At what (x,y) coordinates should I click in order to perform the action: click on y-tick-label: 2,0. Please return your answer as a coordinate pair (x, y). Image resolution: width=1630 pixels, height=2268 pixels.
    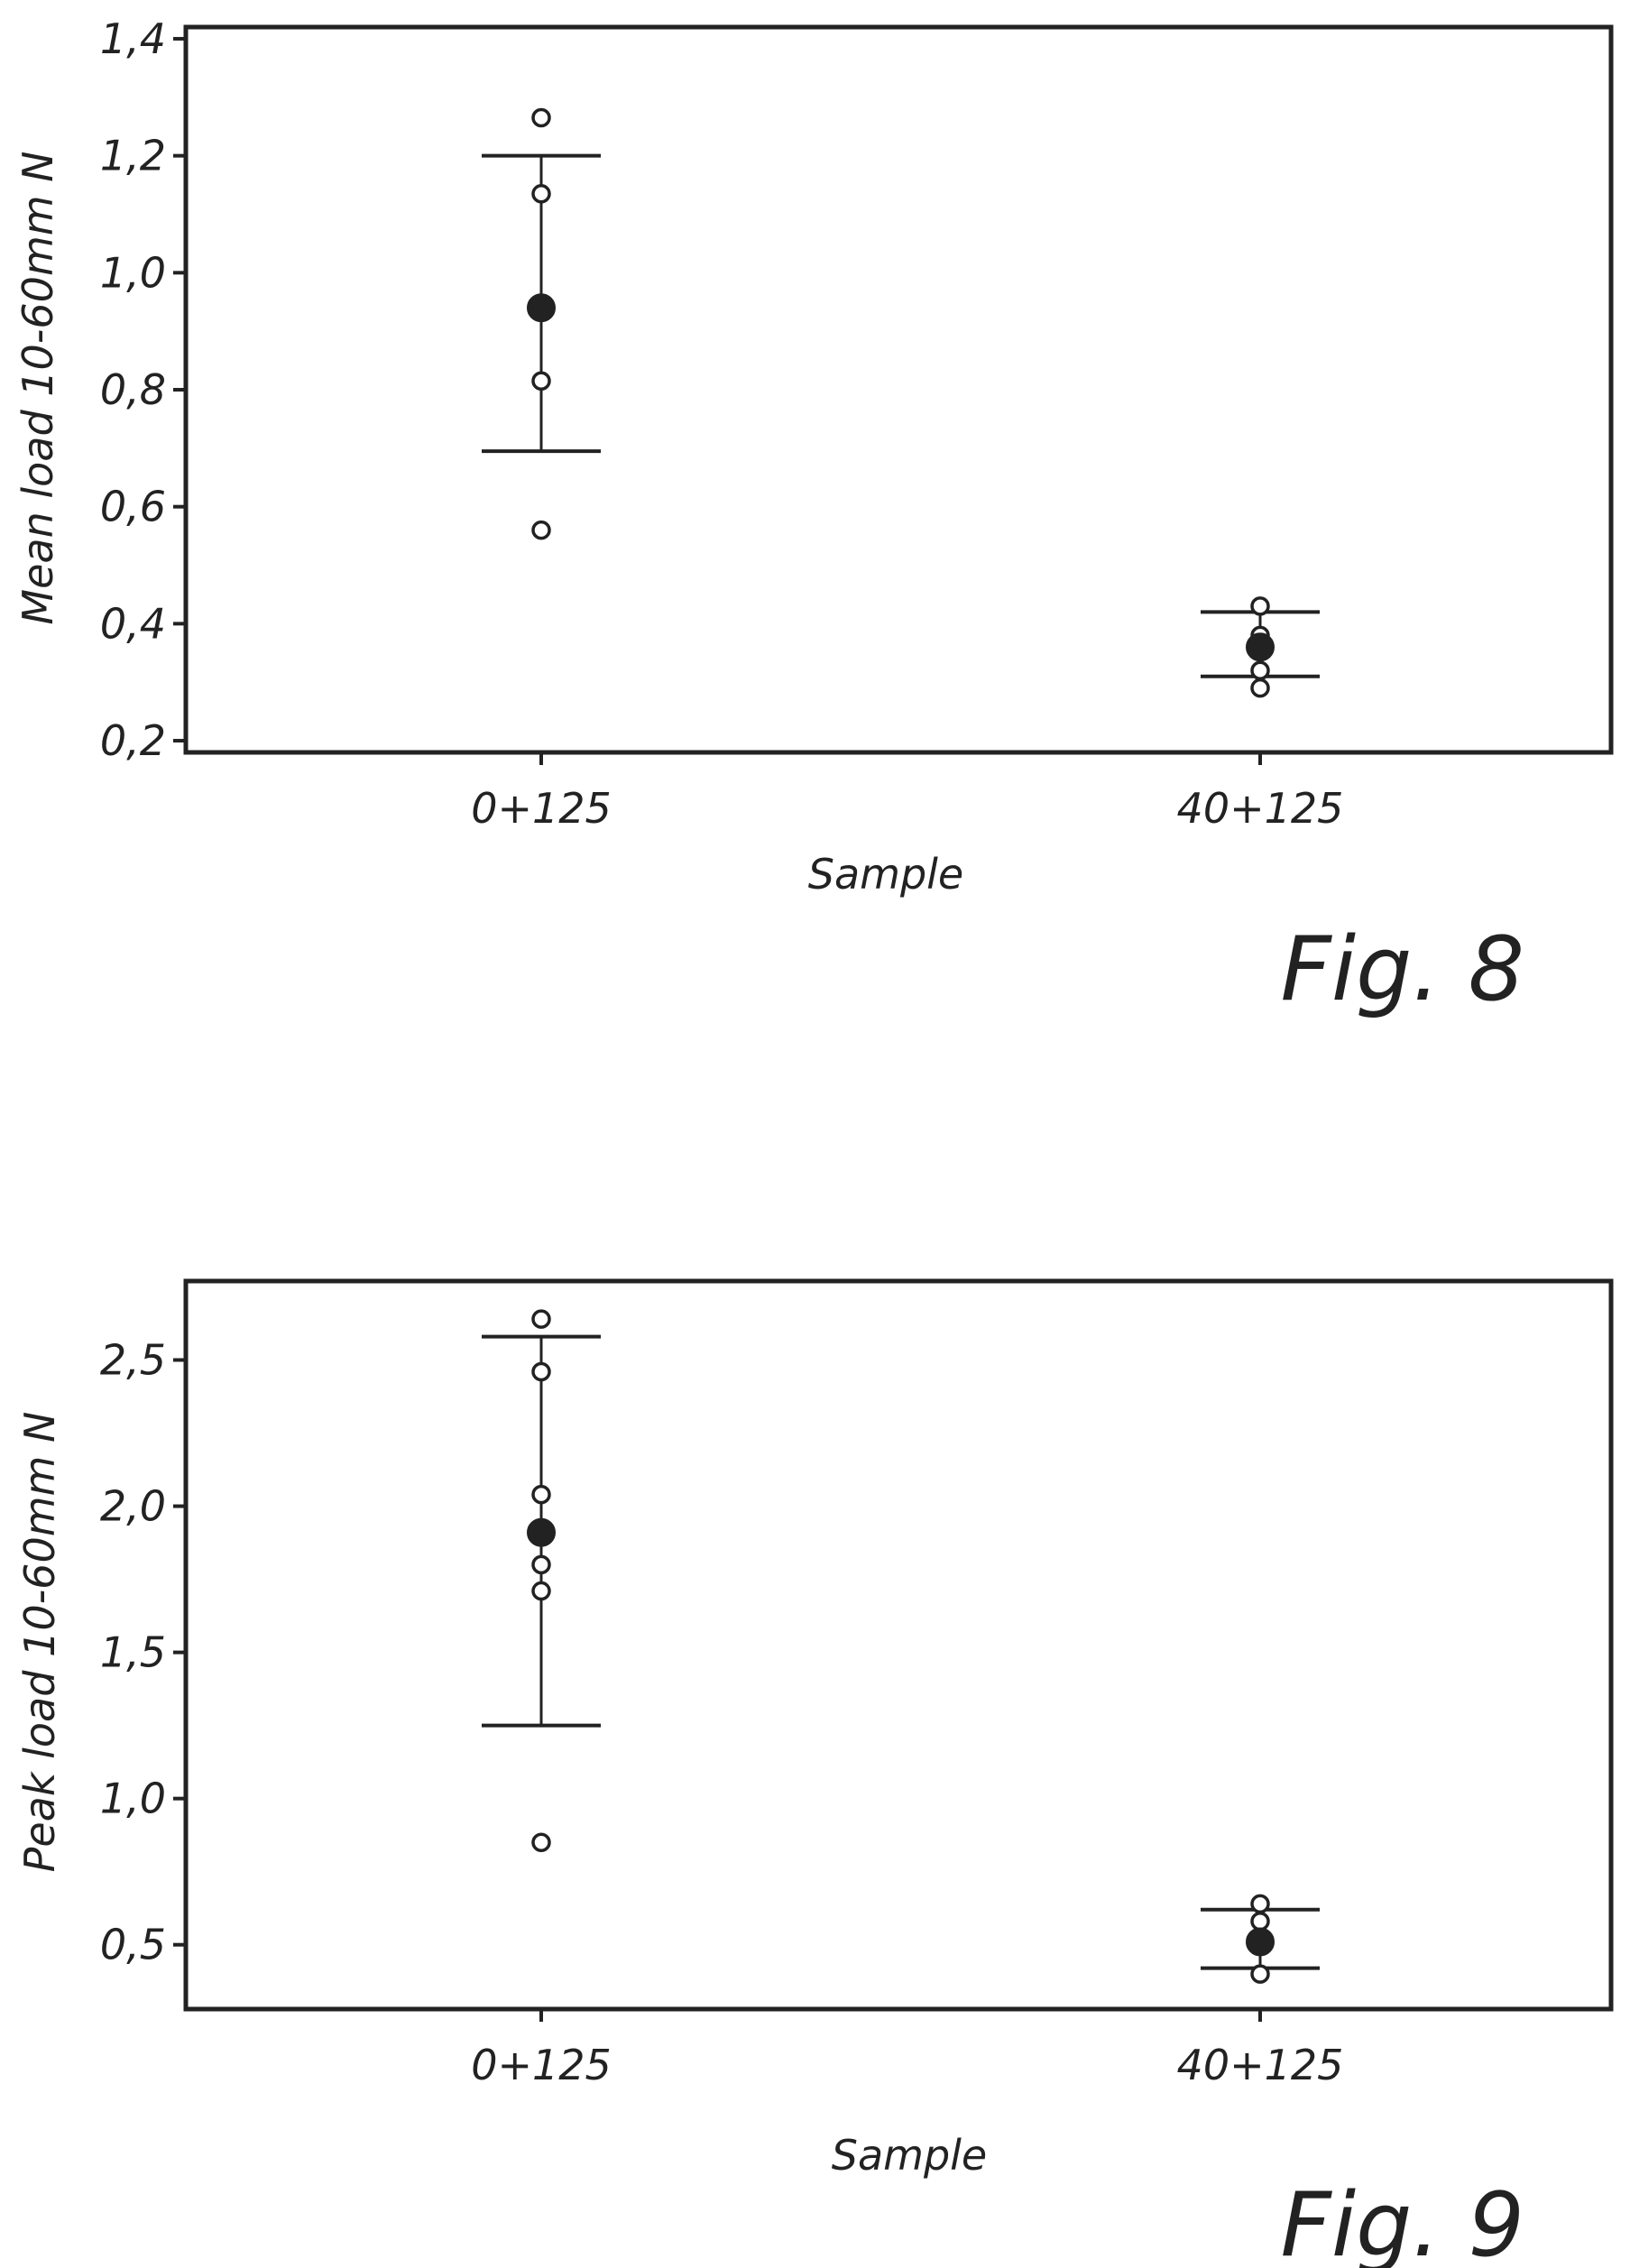
    Looking at the image, I should click on (133, 1506).